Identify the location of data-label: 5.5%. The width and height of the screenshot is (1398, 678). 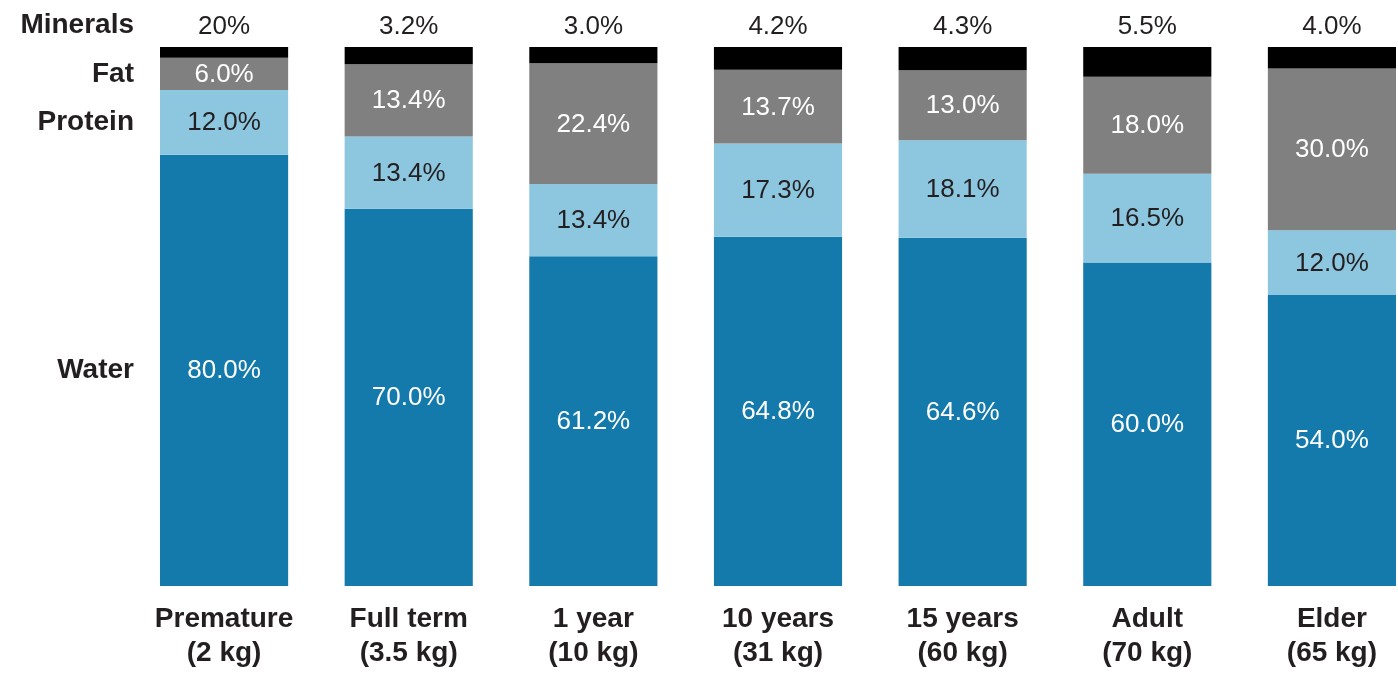
(1147, 25).